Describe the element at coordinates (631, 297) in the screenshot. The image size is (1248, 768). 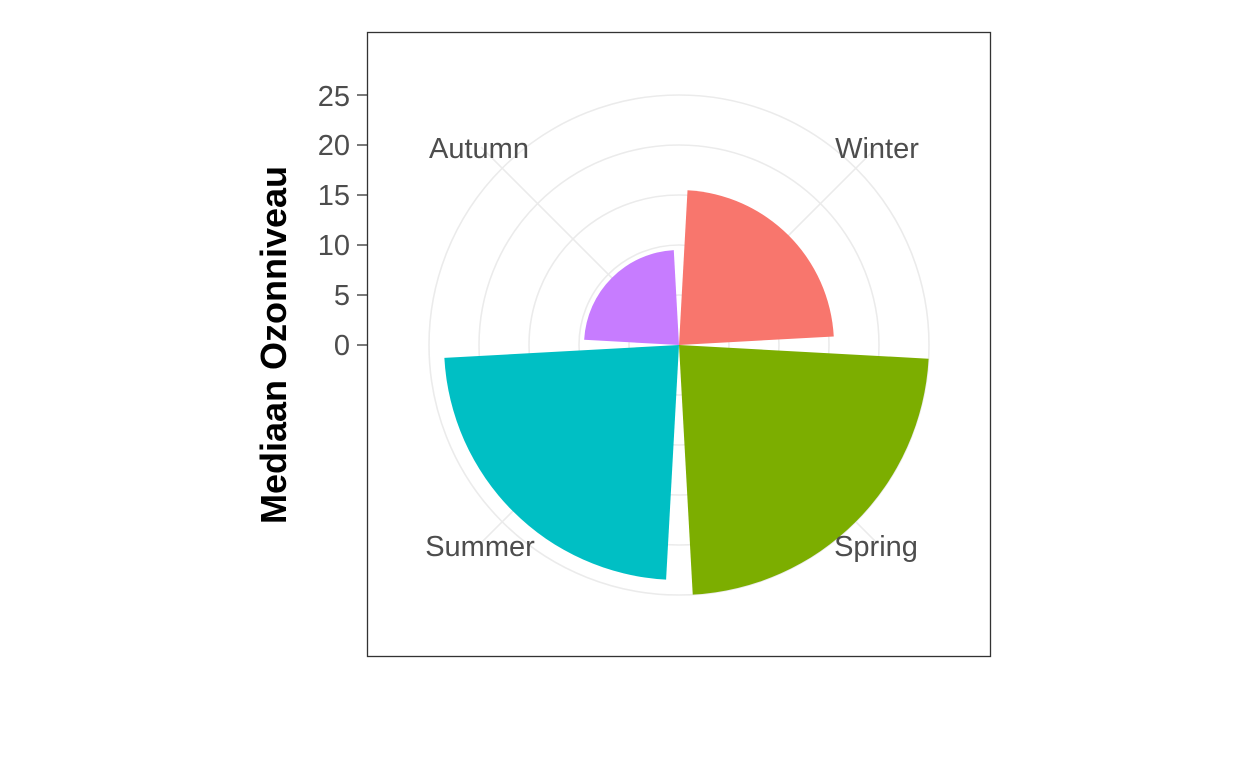
I see `bar-autumn` at that location.